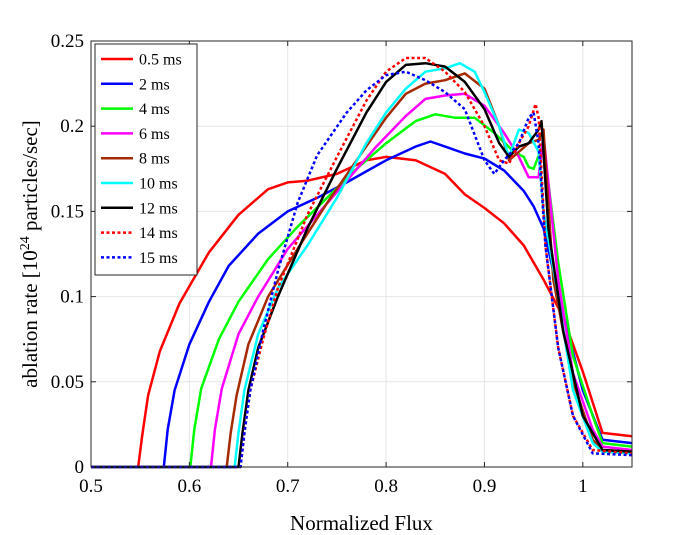 The height and width of the screenshot is (535, 698). Describe the element at coordinates (72, 126) in the screenshot. I see `y-tick-label: 0.2` at that location.